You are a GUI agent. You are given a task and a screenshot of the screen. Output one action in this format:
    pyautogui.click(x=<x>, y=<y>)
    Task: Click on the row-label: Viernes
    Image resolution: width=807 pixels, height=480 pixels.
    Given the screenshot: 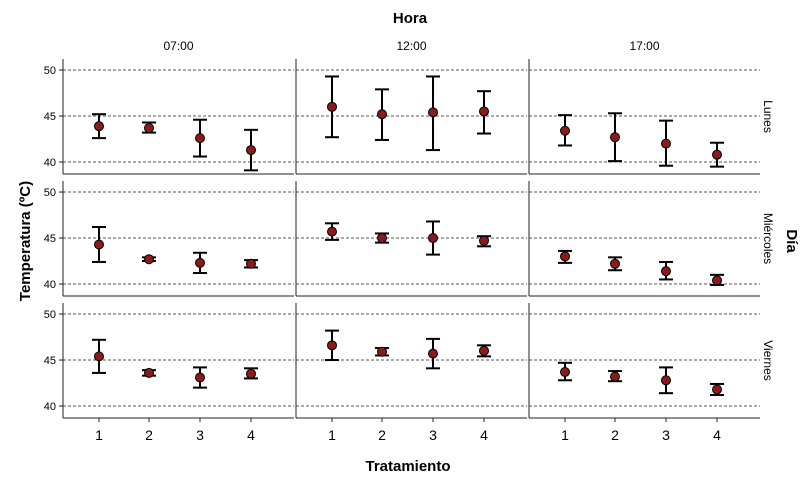 What is the action you would take?
    pyautogui.click(x=768, y=360)
    